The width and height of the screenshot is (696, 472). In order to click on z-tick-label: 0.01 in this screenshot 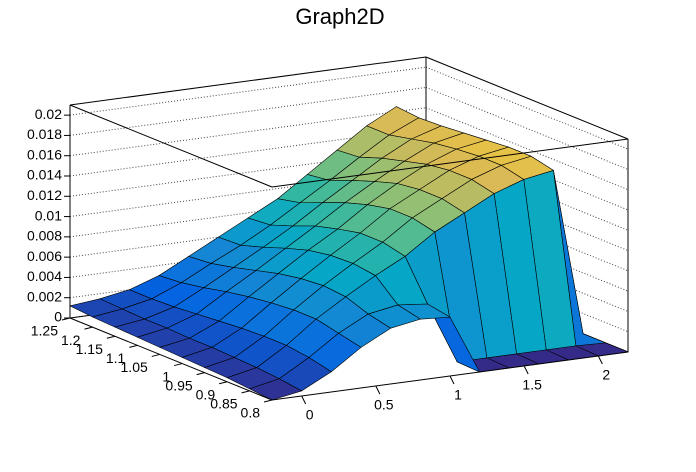, I will do `click(48, 215)`.